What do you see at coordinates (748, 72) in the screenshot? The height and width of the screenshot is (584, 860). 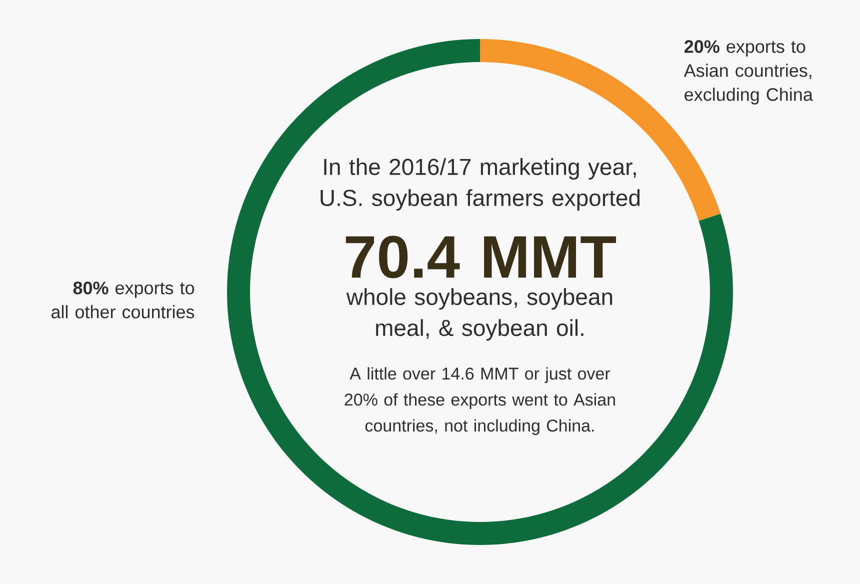 I see `slice-label: 20% exports to Asian countries, excluding China` at bounding box center [748, 72].